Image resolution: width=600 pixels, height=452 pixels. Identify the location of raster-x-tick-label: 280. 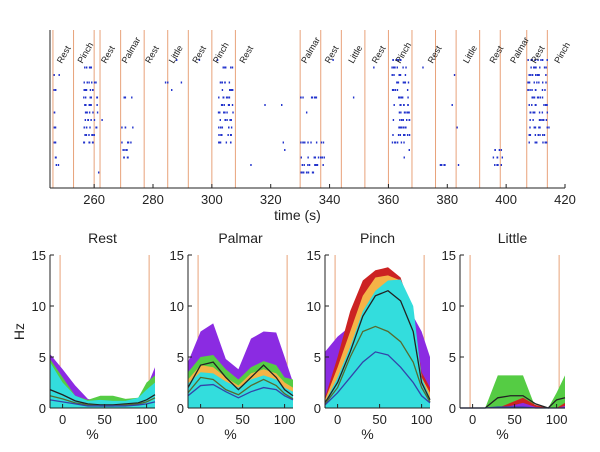
(153, 199).